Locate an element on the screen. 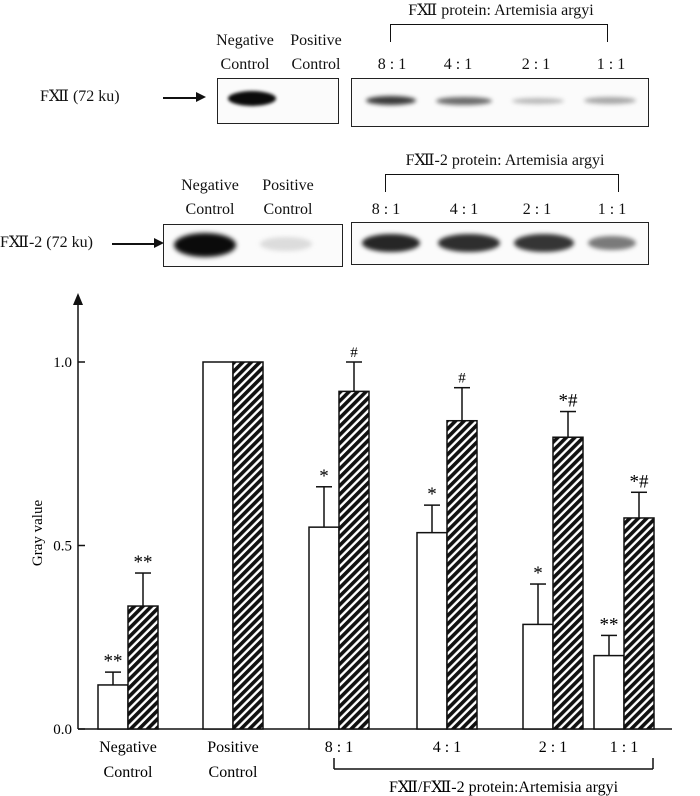  blot2-ratio-panel is located at coordinates (500, 243).